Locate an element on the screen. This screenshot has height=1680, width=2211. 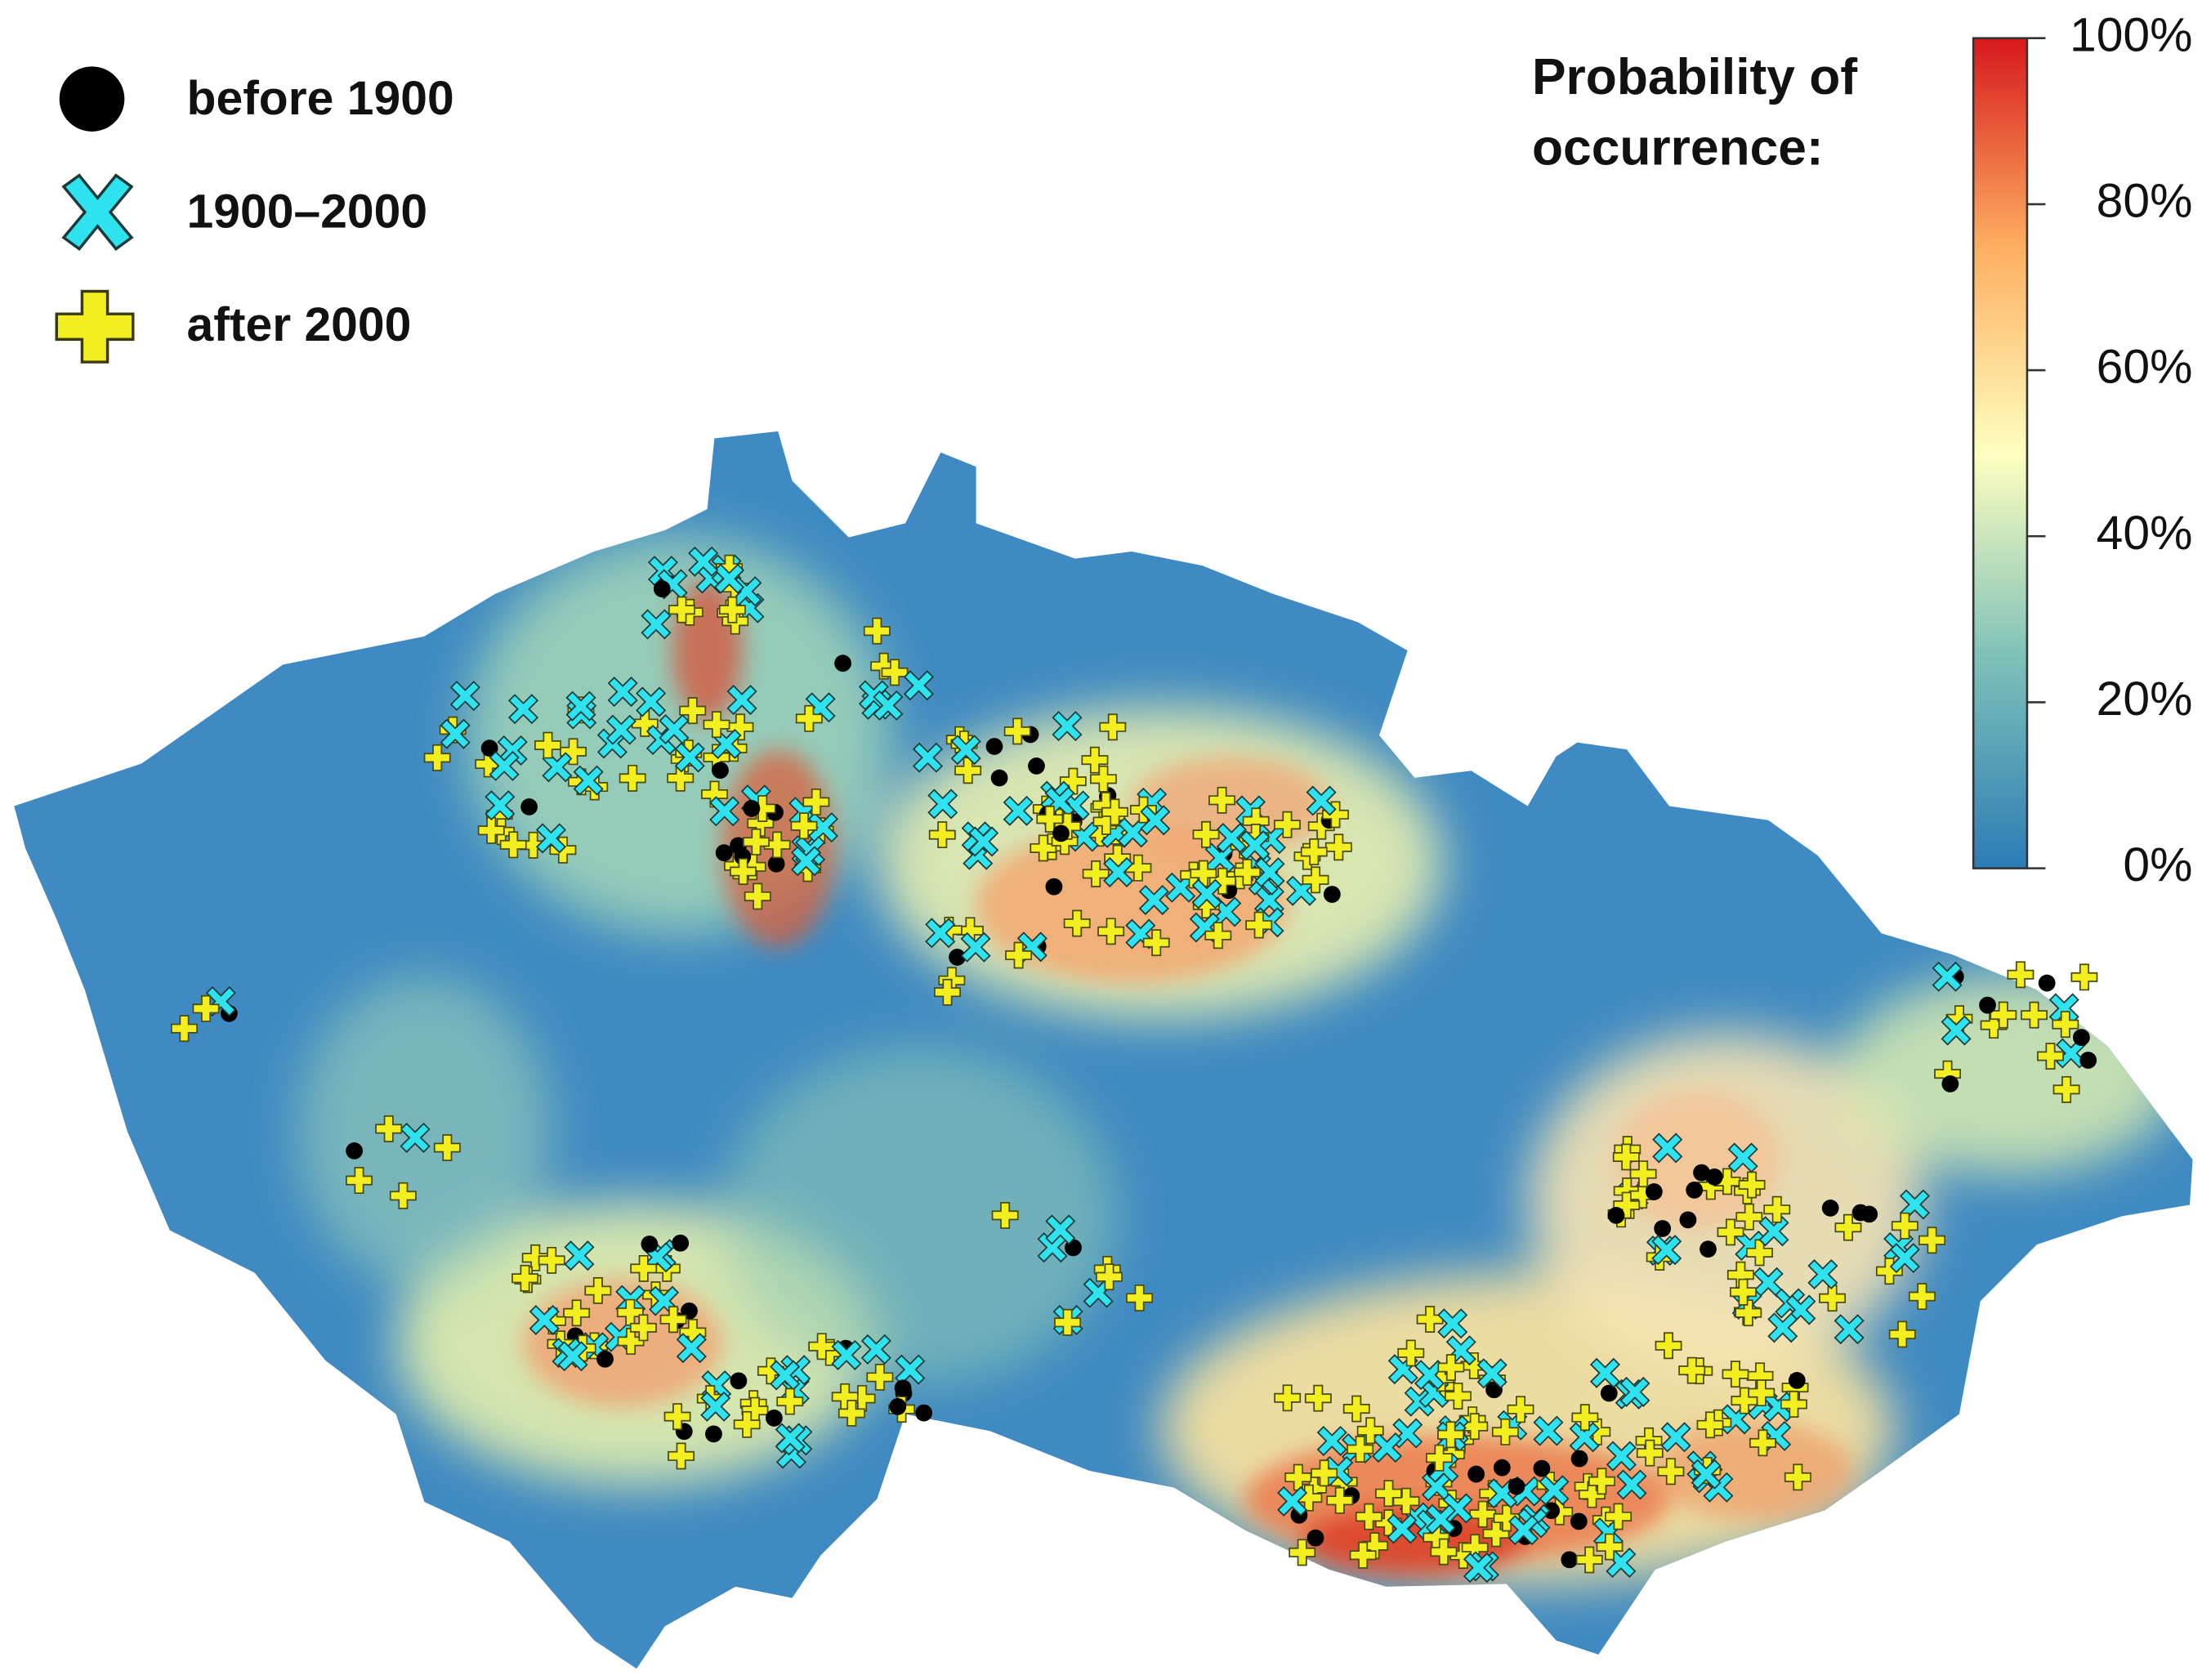
colorbar-tick-label: 80% is located at coordinates (2145, 200).